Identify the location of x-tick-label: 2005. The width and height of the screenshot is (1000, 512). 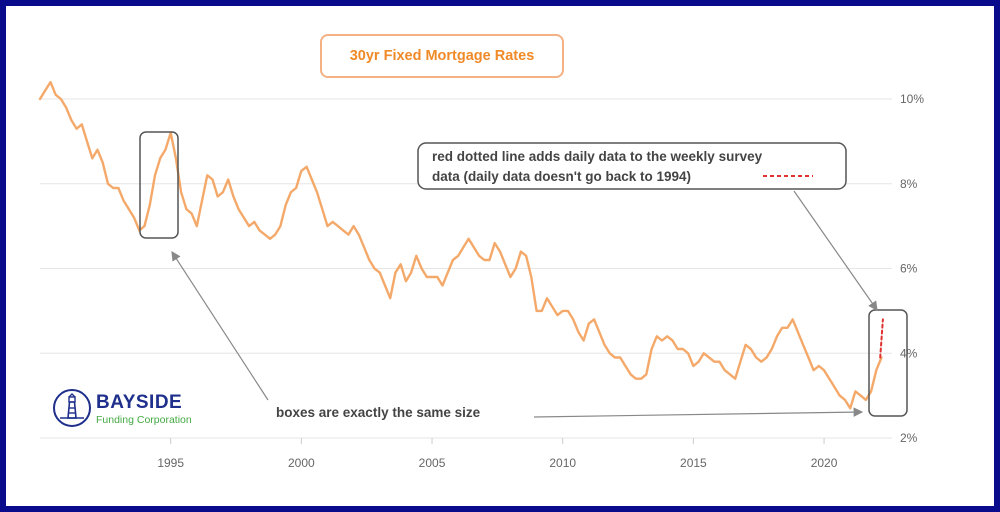
(432, 463).